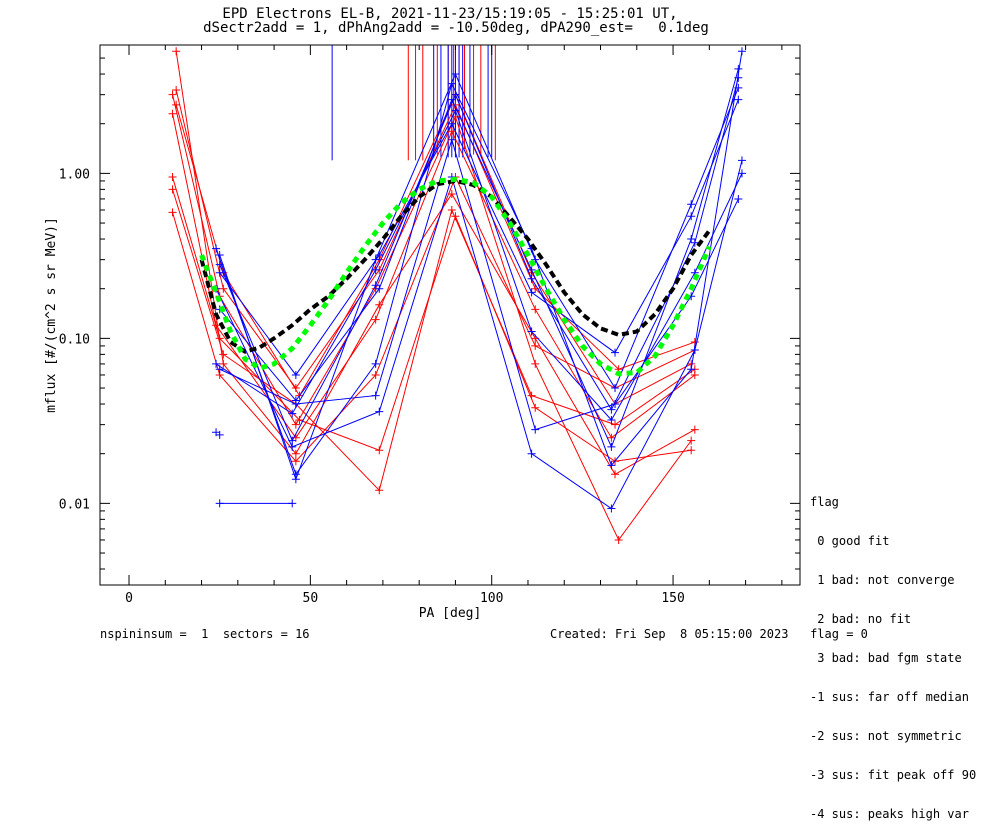 The image size is (1000, 834). Describe the element at coordinates (889, 697) in the screenshot. I see `legend-item-flag-m1: -1 sus: far off median` at that location.